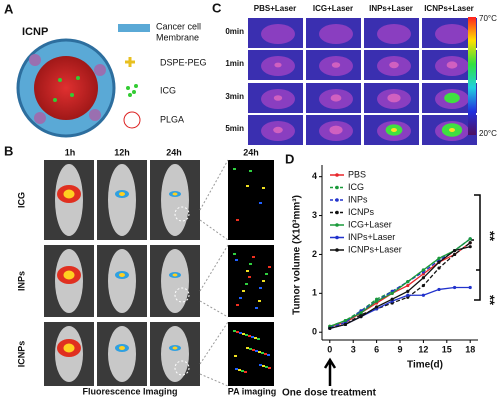 This screenshot has height=401, width=500. I want to click on colorbar, so click(472, 76).